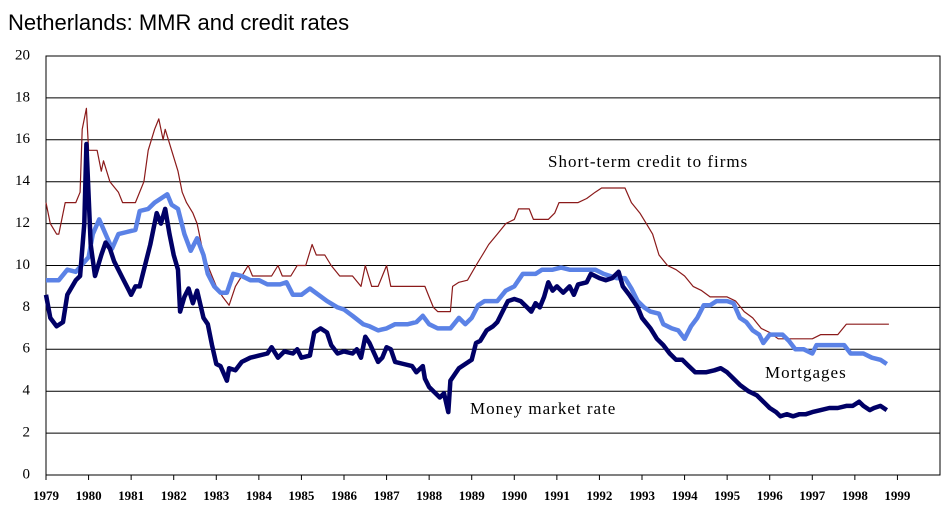  What do you see at coordinates (301, 495) in the screenshot?
I see `x-tick-label: 1985` at bounding box center [301, 495].